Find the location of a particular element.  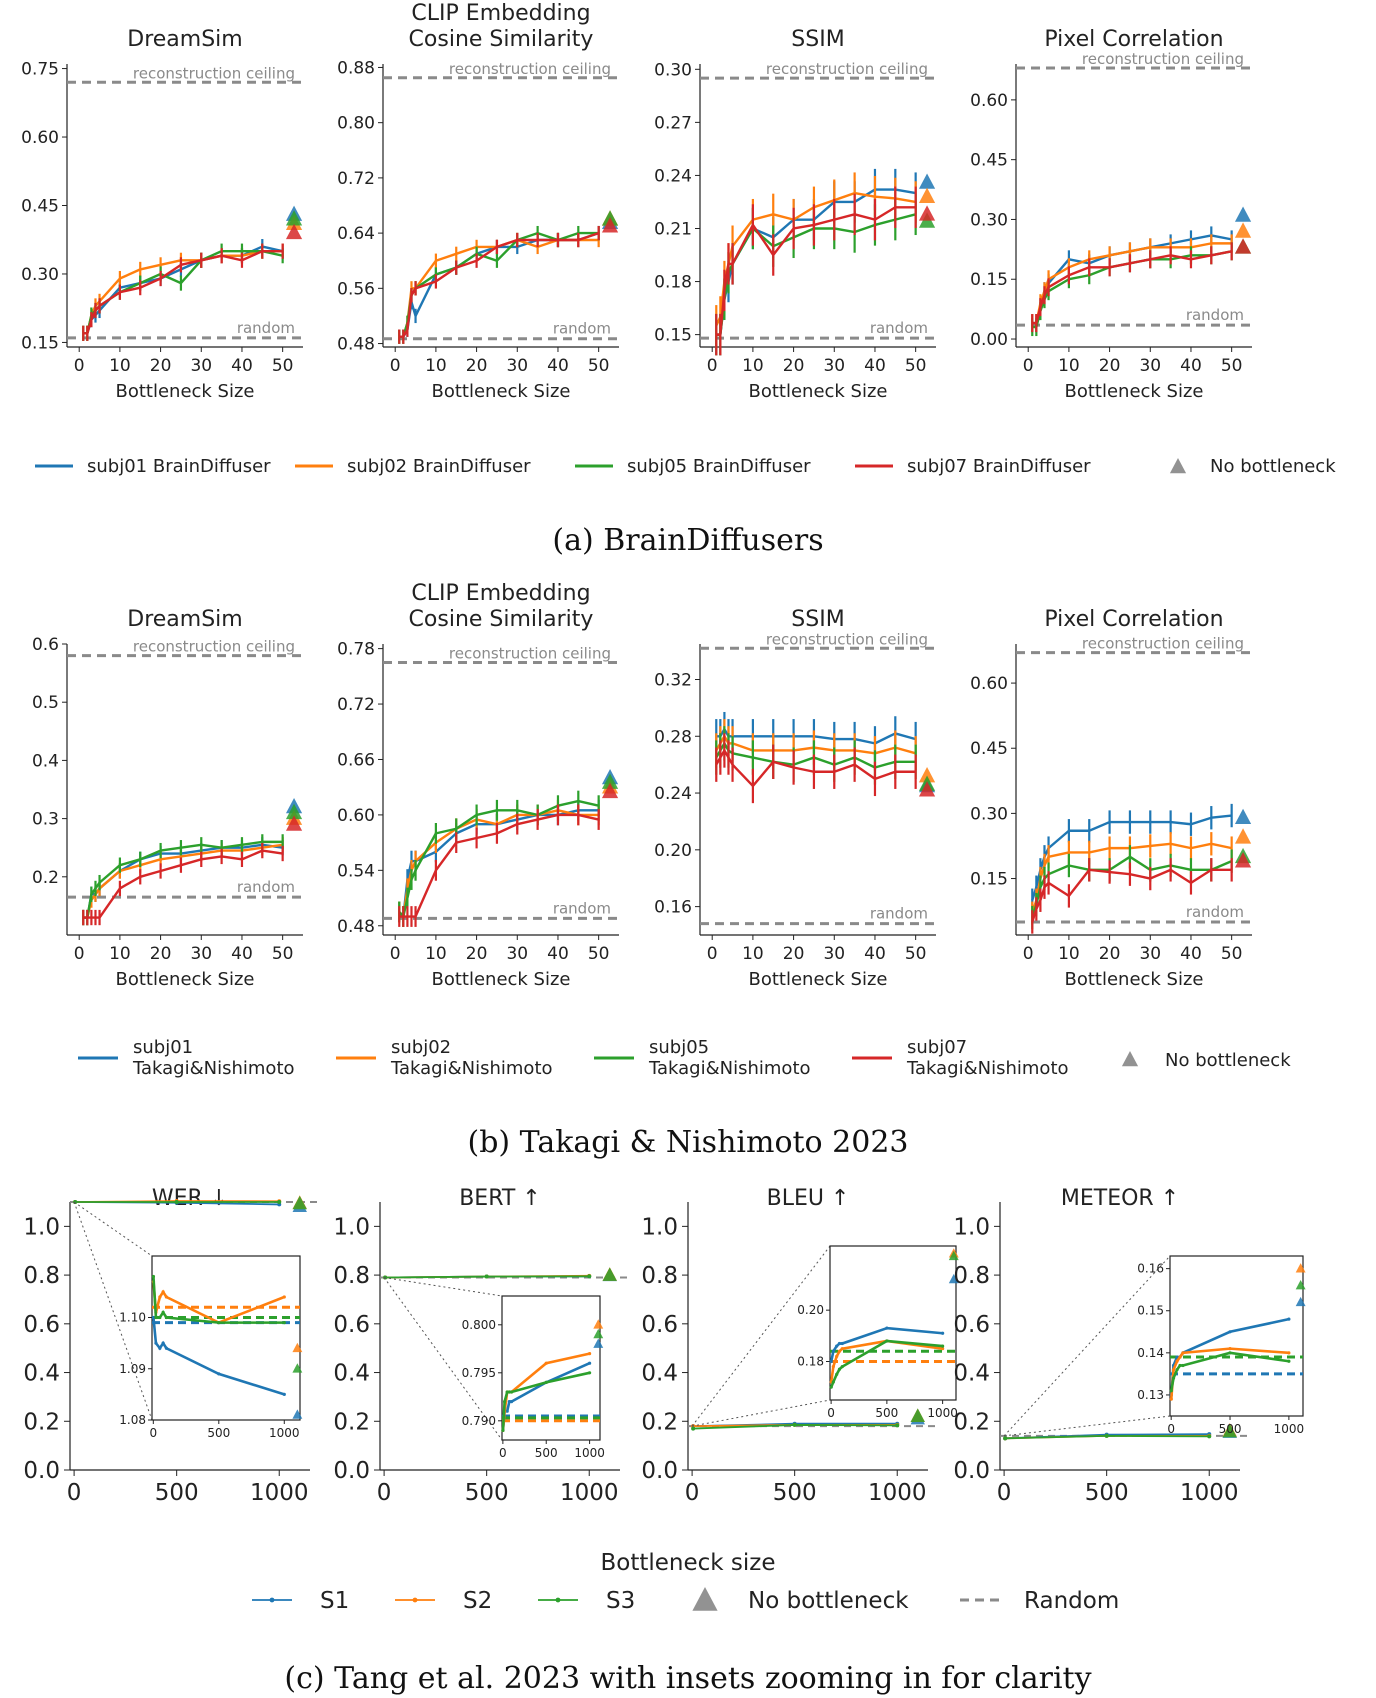

inset-y-tick-label: 0.14 is located at coordinates (1150, 1353).